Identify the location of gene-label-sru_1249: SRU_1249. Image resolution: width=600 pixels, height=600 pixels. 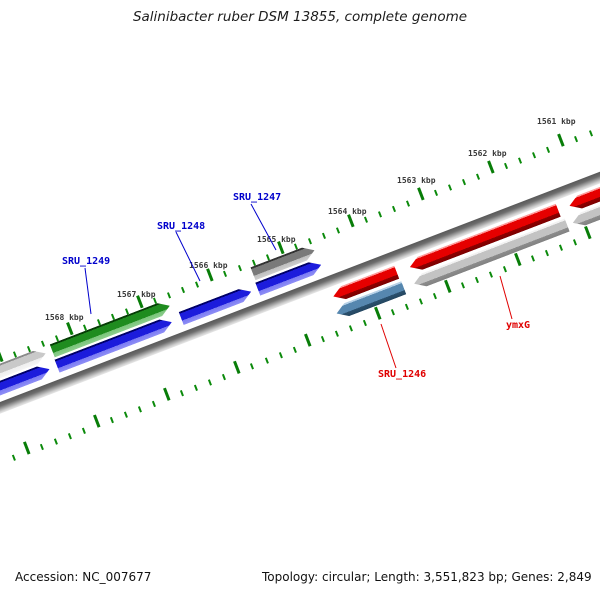
(86, 261).